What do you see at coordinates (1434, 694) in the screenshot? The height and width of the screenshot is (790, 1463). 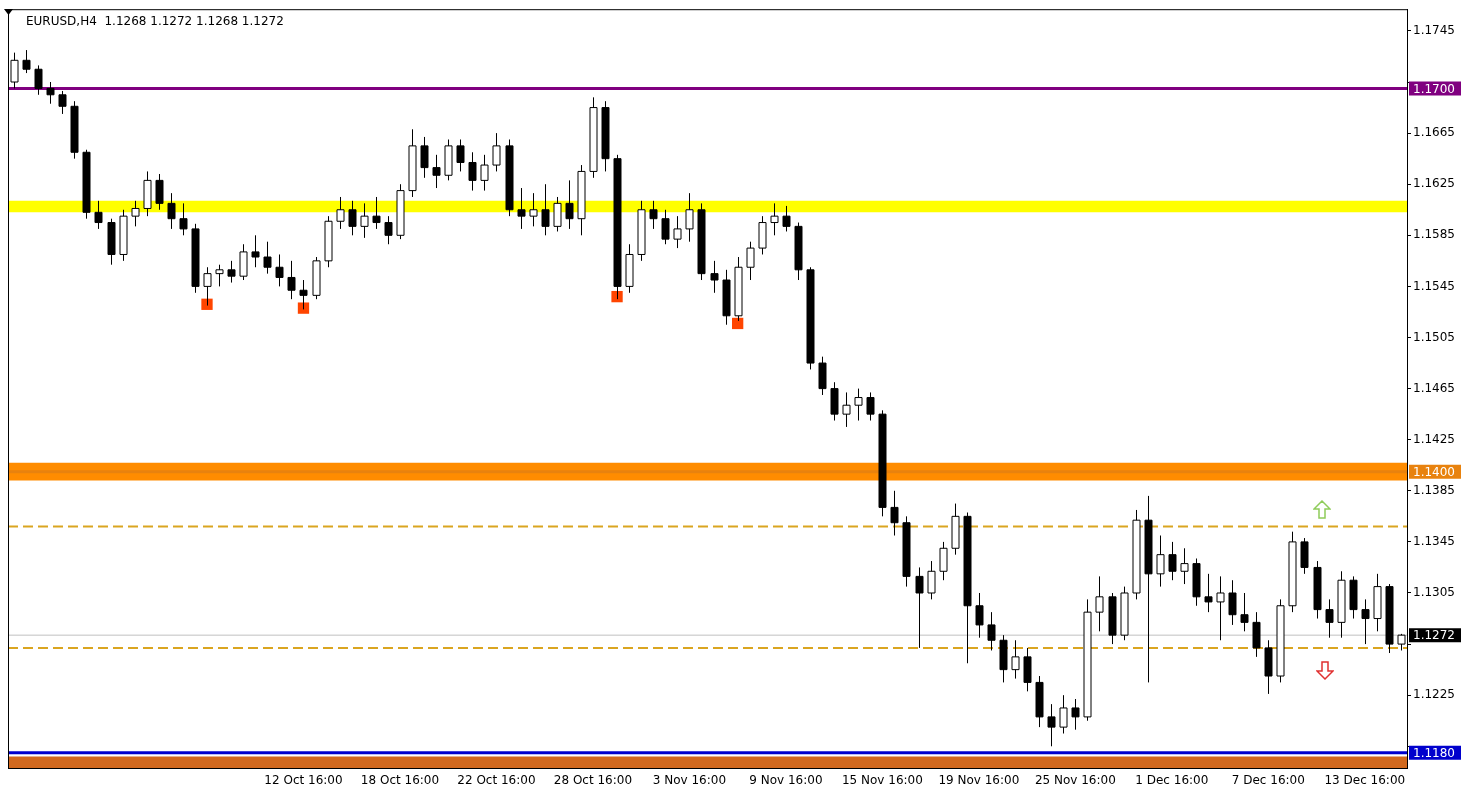 I see `y-tick-label: 1.1225` at bounding box center [1434, 694].